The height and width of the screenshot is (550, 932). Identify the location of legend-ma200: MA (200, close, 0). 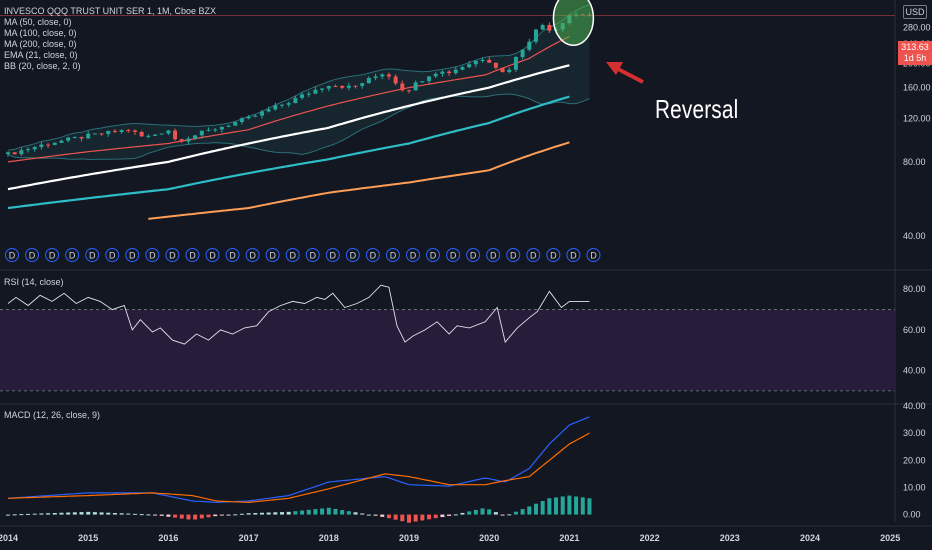
(40, 44).